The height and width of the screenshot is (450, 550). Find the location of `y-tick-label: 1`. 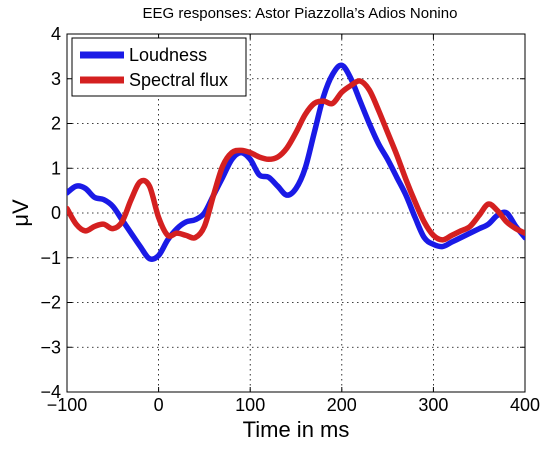

y-tick-label: 1 is located at coordinates (56, 168).